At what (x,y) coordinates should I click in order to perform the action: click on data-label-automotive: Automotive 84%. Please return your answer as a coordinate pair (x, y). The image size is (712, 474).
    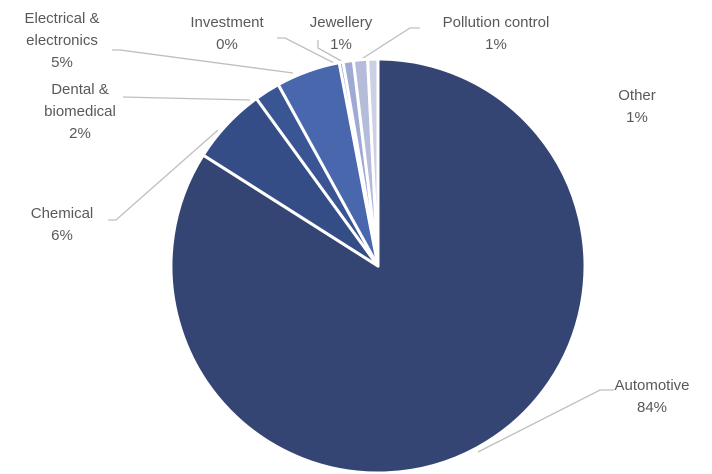
    Looking at the image, I should click on (651, 396).